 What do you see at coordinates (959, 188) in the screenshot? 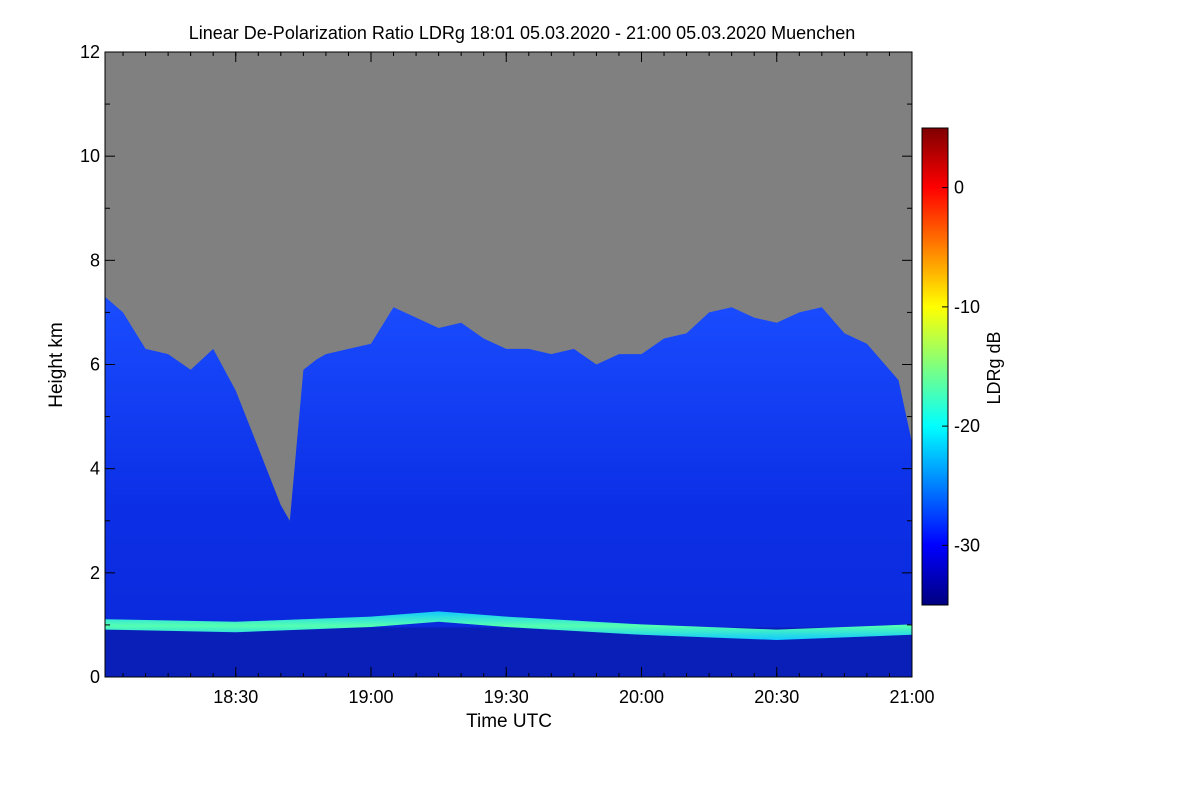
I see `colorbar-tick-label: 0` at bounding box center [959, 188].